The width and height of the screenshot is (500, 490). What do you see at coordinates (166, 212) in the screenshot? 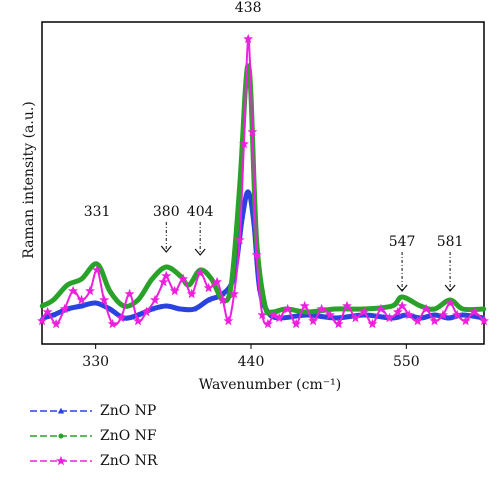
I see `peak-label-380: 380` at bounding box center [166, 212].